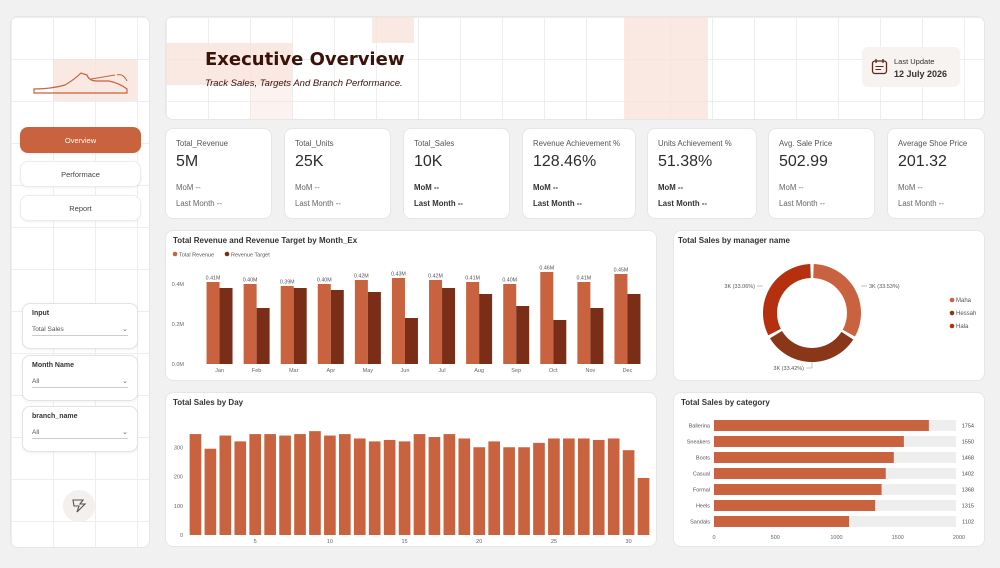 The width and height of the screenshot is (1000, 568). Describe the element at coordinates (479, 371) in the screenshot. I see `x-tick-label: Aug` at that location.